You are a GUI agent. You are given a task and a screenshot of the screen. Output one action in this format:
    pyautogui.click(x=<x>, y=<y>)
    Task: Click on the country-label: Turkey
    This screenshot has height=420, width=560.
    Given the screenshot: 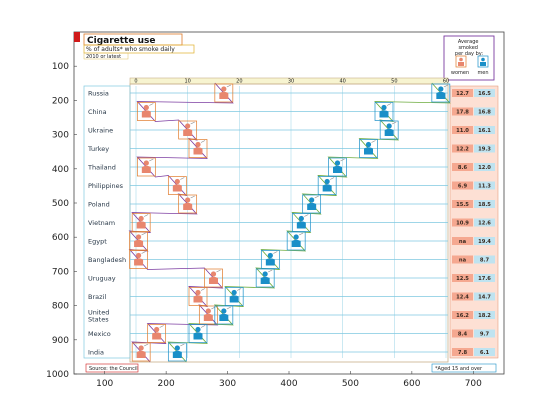 What is the action you would take?
    pyautogui.click(x=98, y=149)
    